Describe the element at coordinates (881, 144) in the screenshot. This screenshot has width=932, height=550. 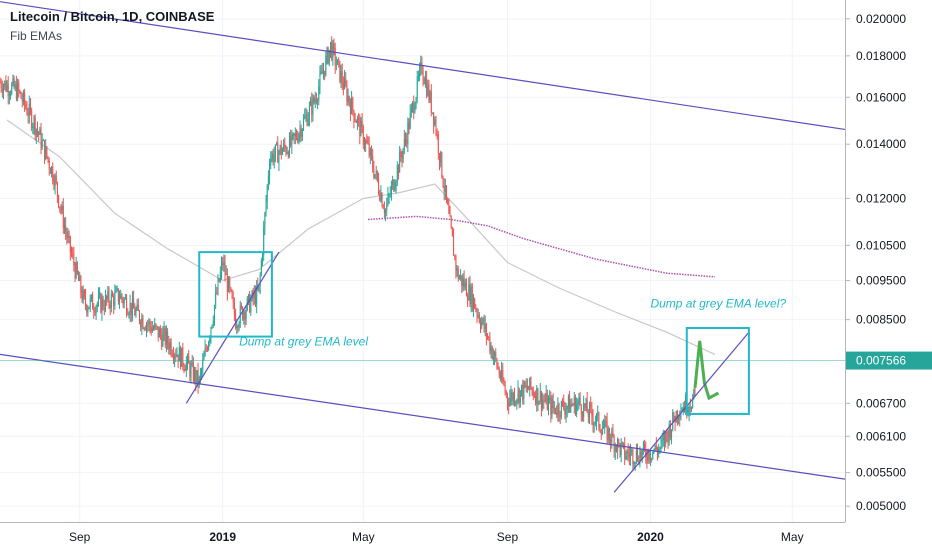
I see `price-tick-label: 0.014000` at that location.